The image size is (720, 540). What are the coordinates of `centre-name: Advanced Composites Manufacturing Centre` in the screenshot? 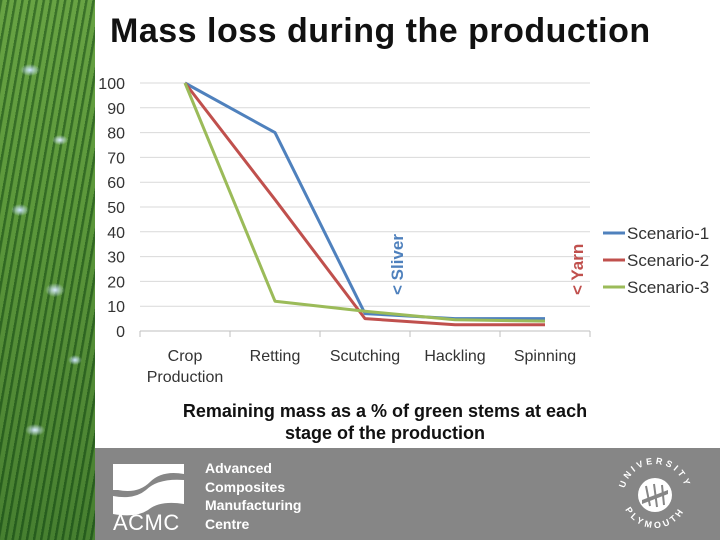 It's located at (253, 496).